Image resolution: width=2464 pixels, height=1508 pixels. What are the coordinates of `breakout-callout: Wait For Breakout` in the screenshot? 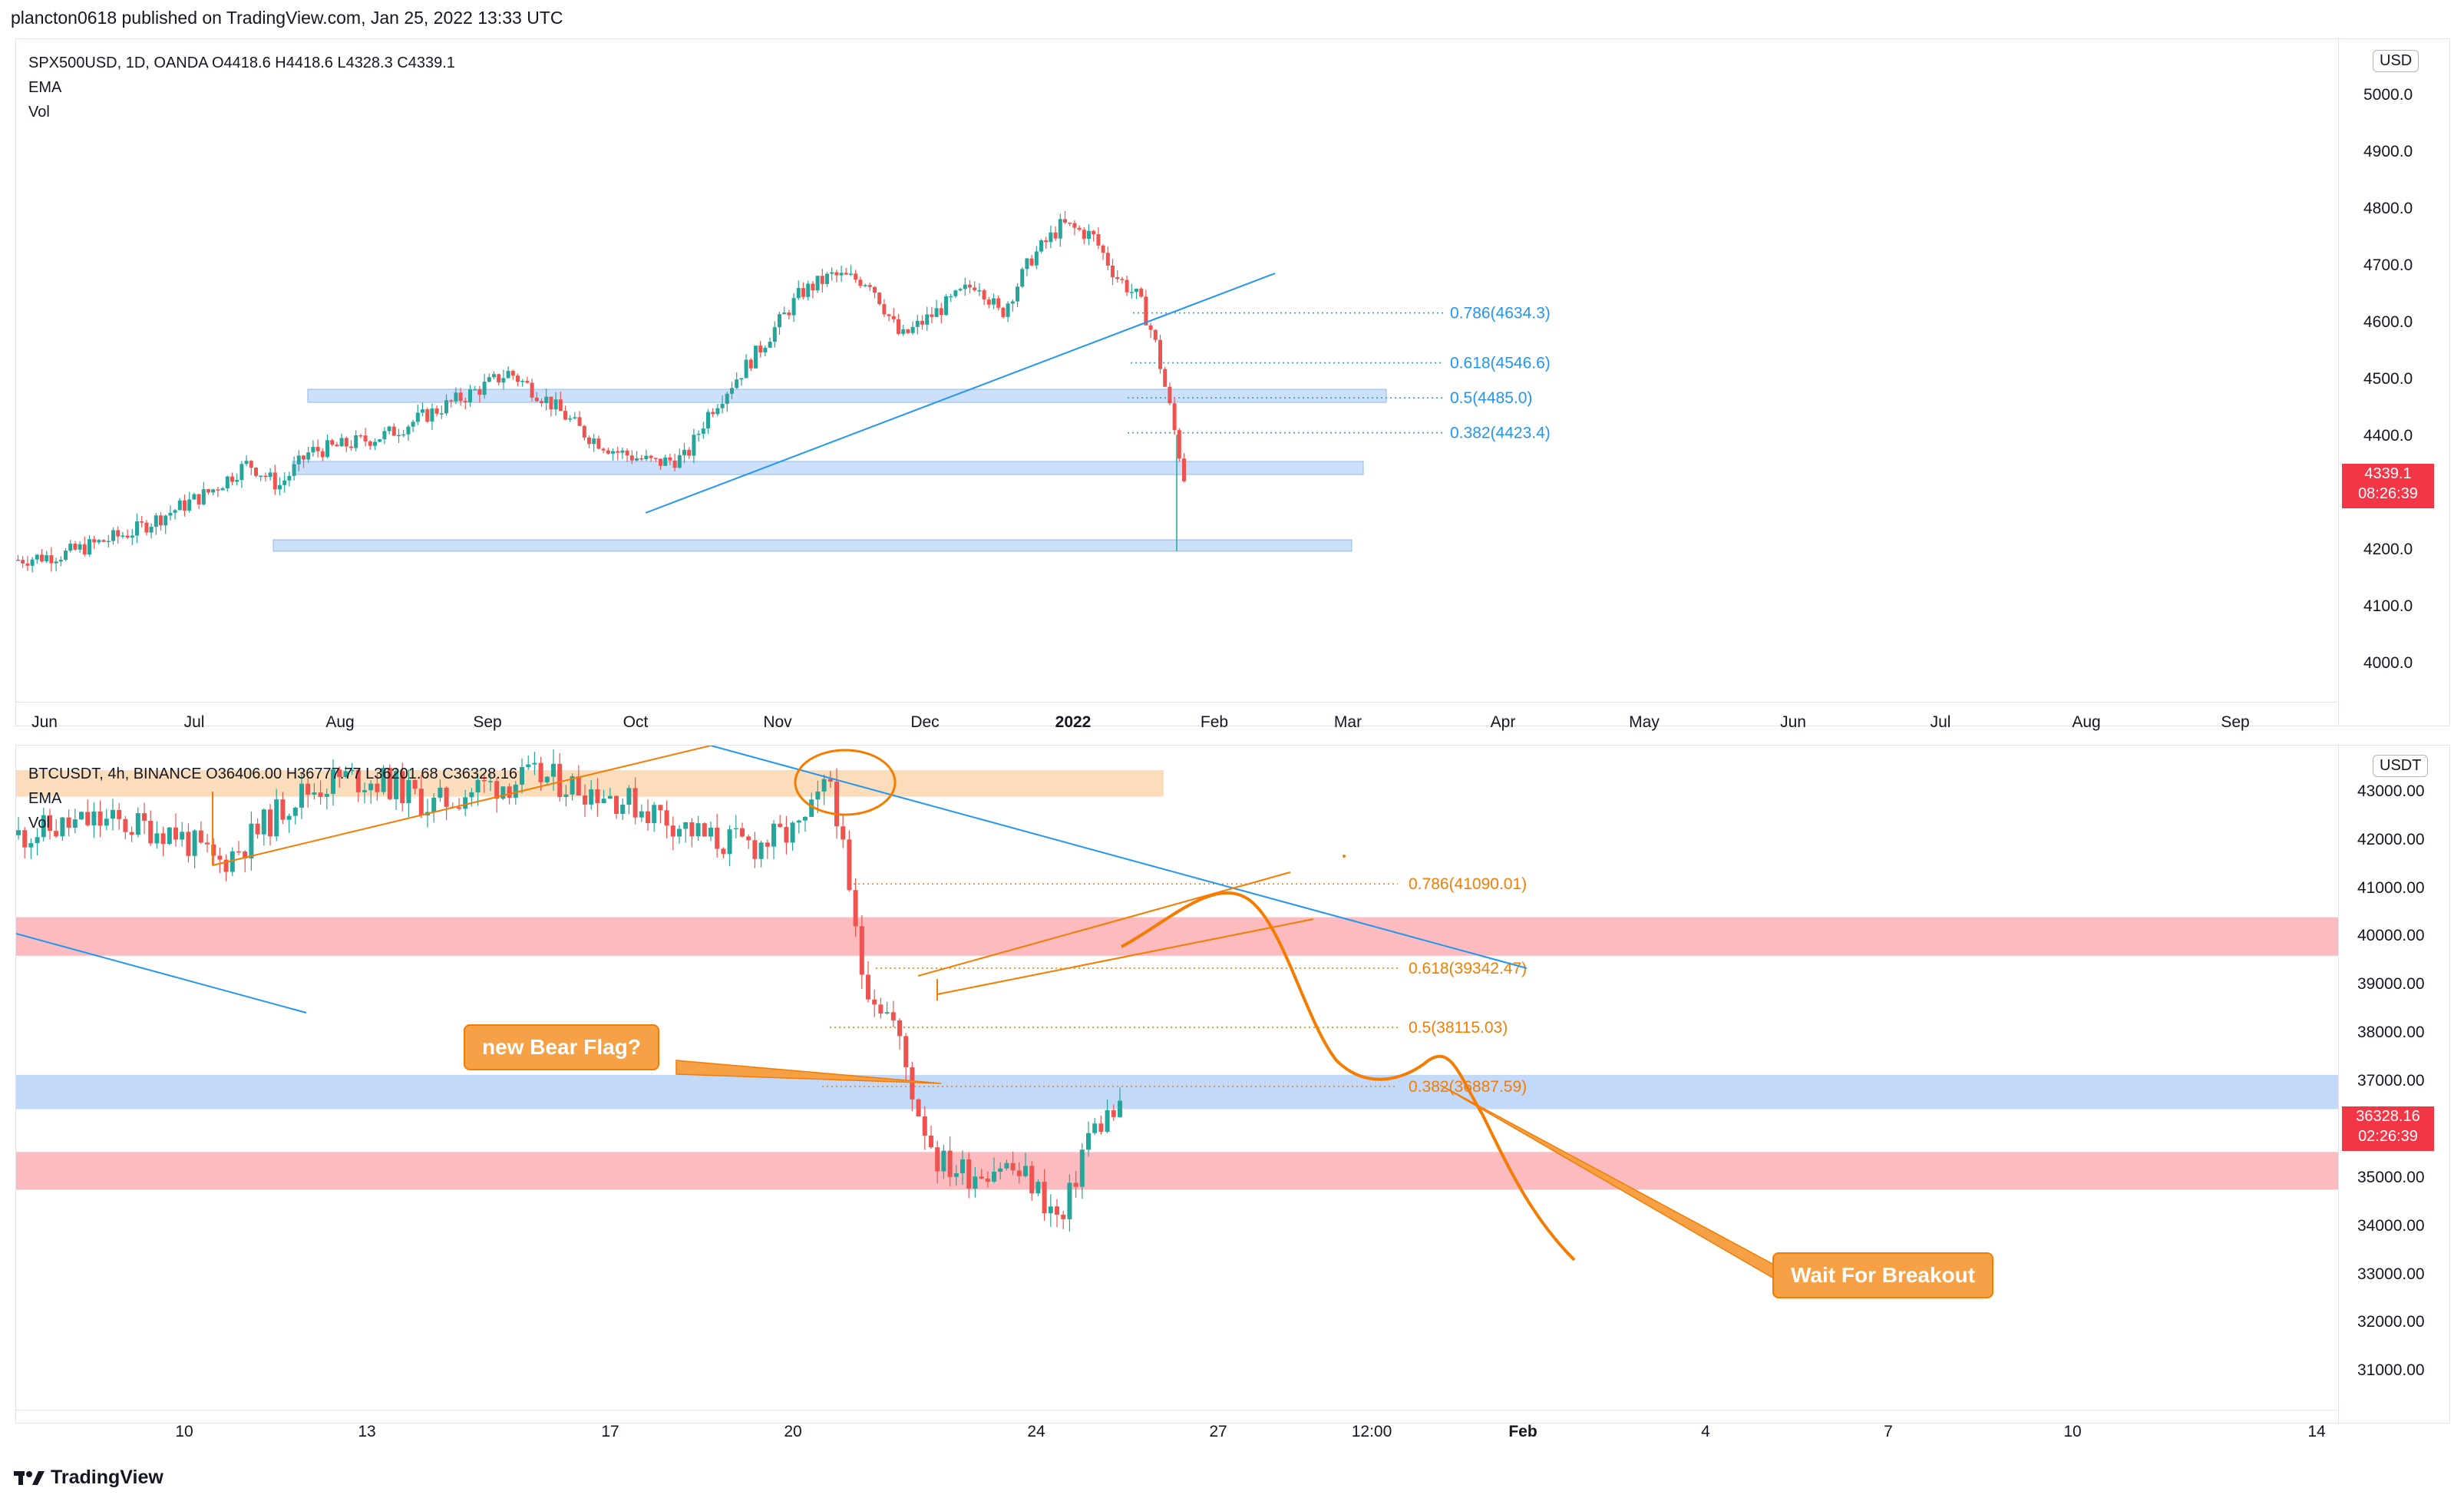 It's located at (1883, 1275).